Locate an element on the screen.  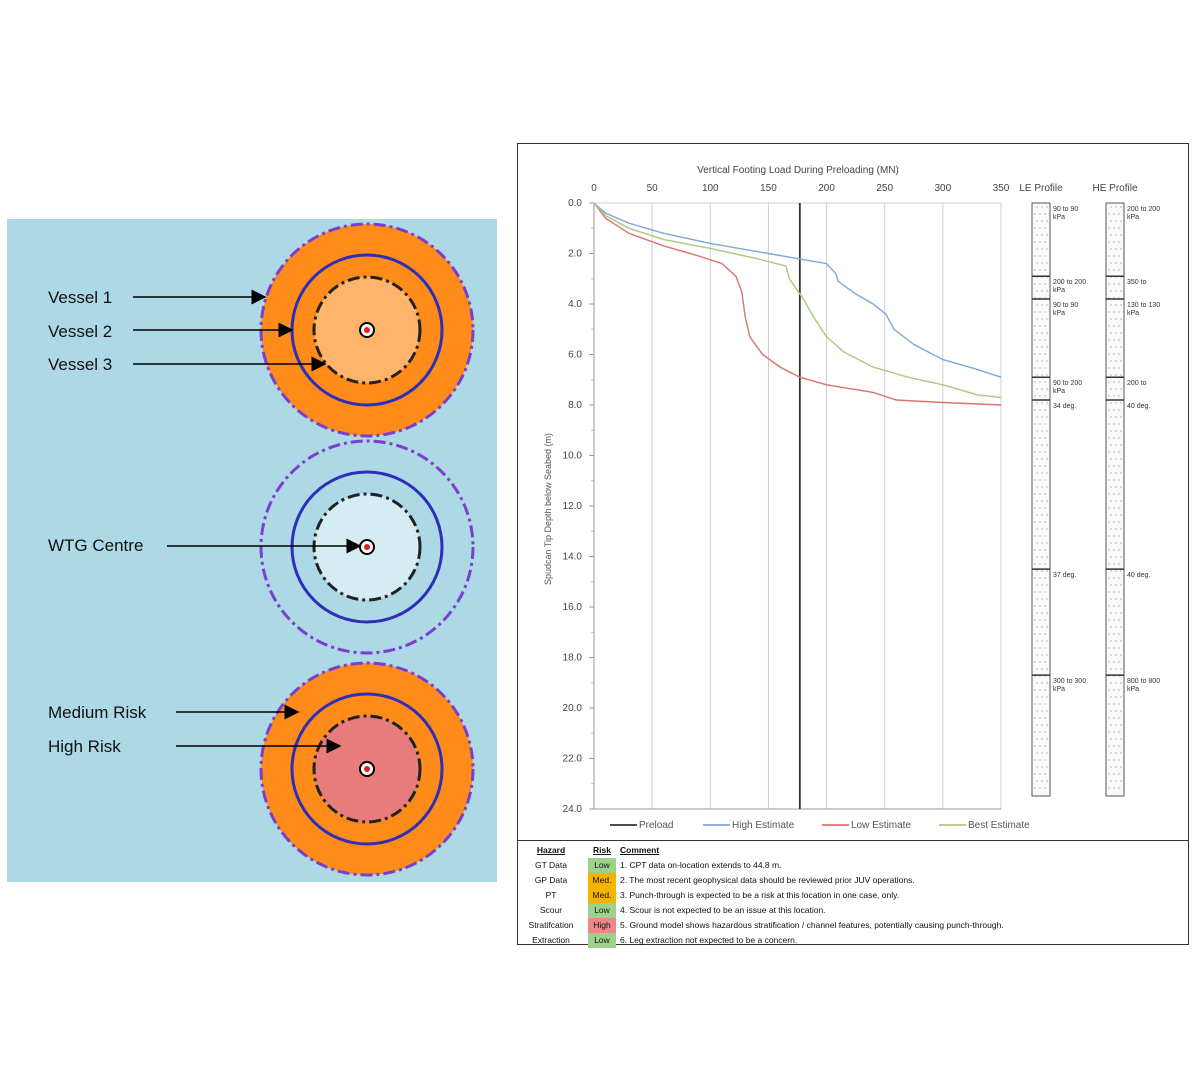
y-tick-label: 20.0 is located at coordinates (573, 708).